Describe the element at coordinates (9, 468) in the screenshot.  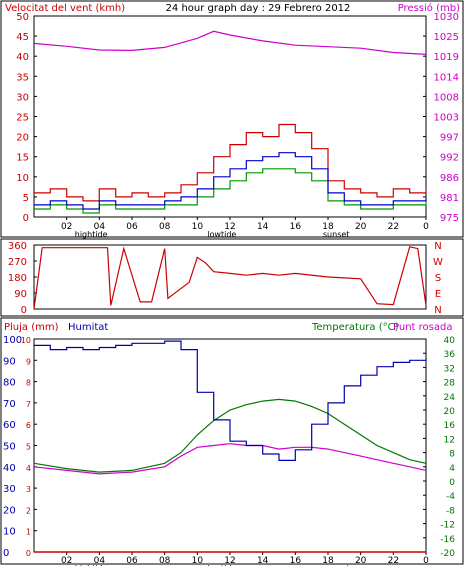
I see `humidity-tick-label: 40` at that location.